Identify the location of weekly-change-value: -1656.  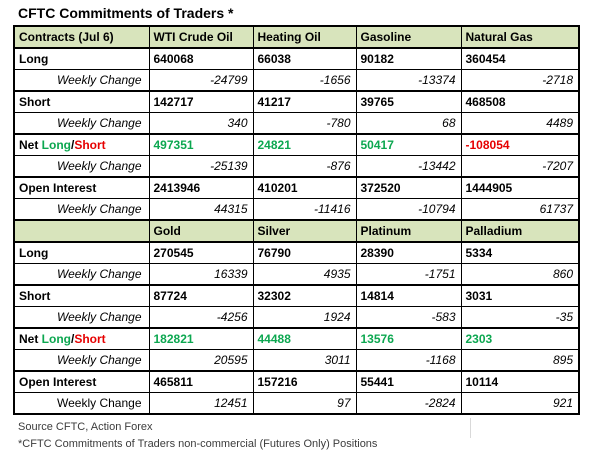
(304, 80).